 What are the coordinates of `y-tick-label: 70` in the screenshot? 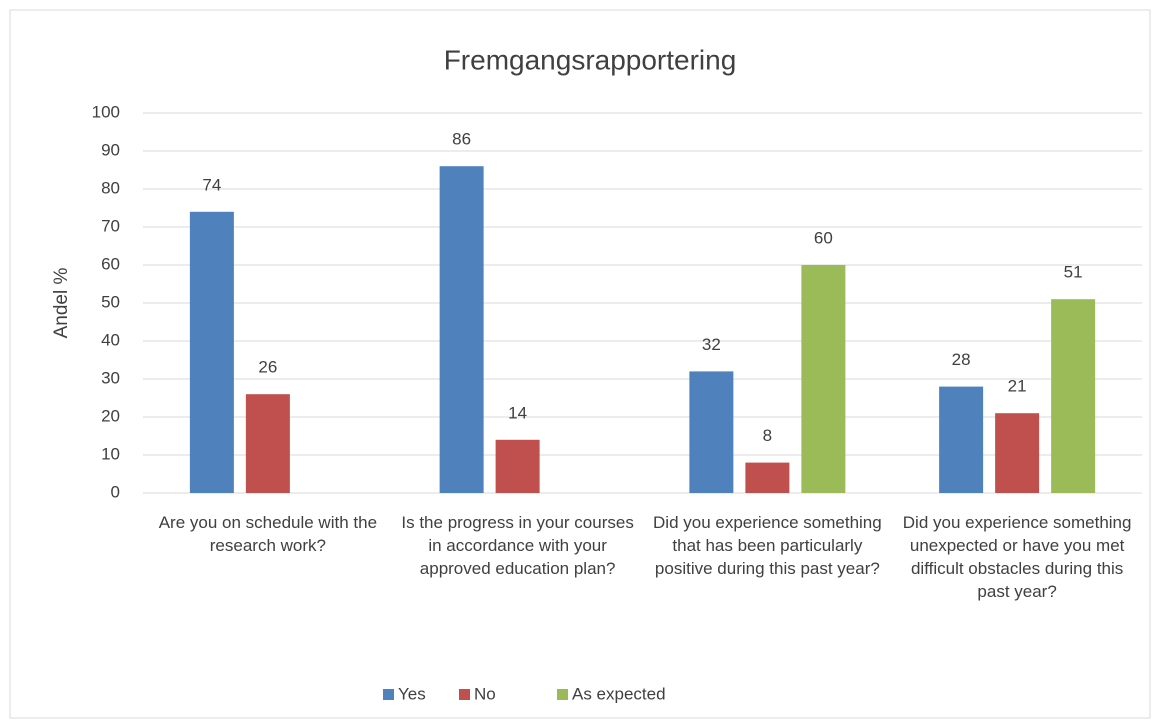 It's located at (110, 225).